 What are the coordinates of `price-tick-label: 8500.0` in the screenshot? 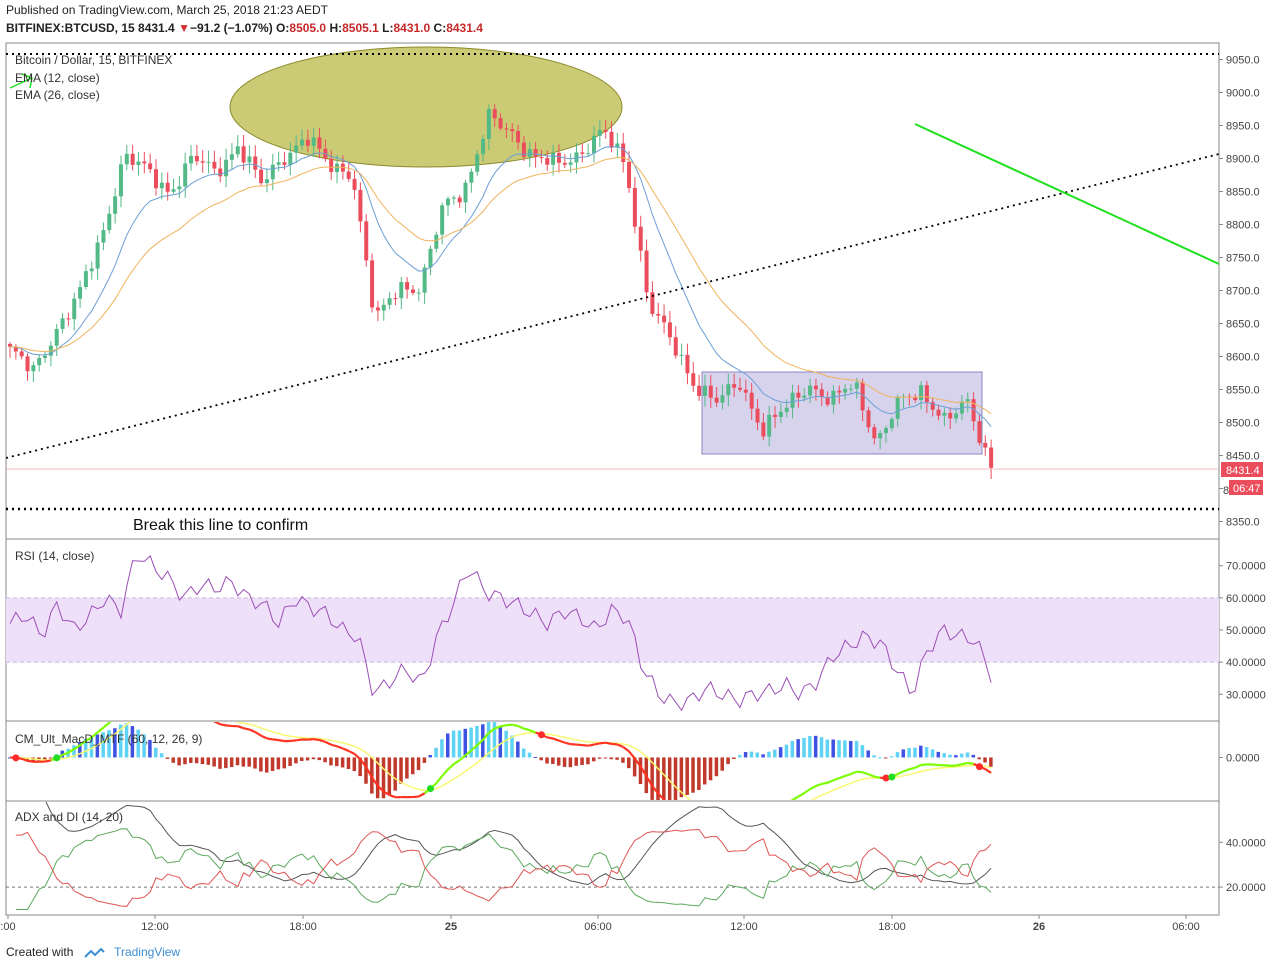 It's located at (1243, 424).